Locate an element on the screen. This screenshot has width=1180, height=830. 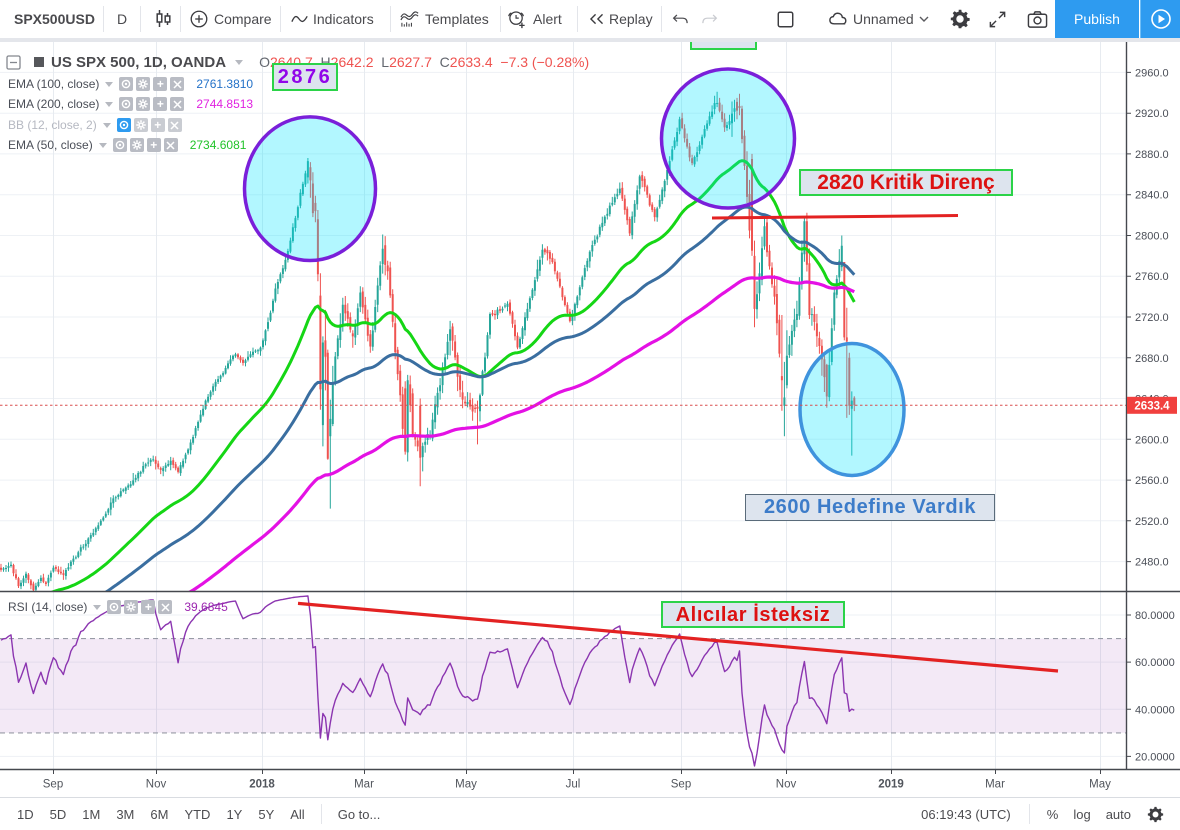
svg-text: 2840.0 is located at coordinates (1152, 196).